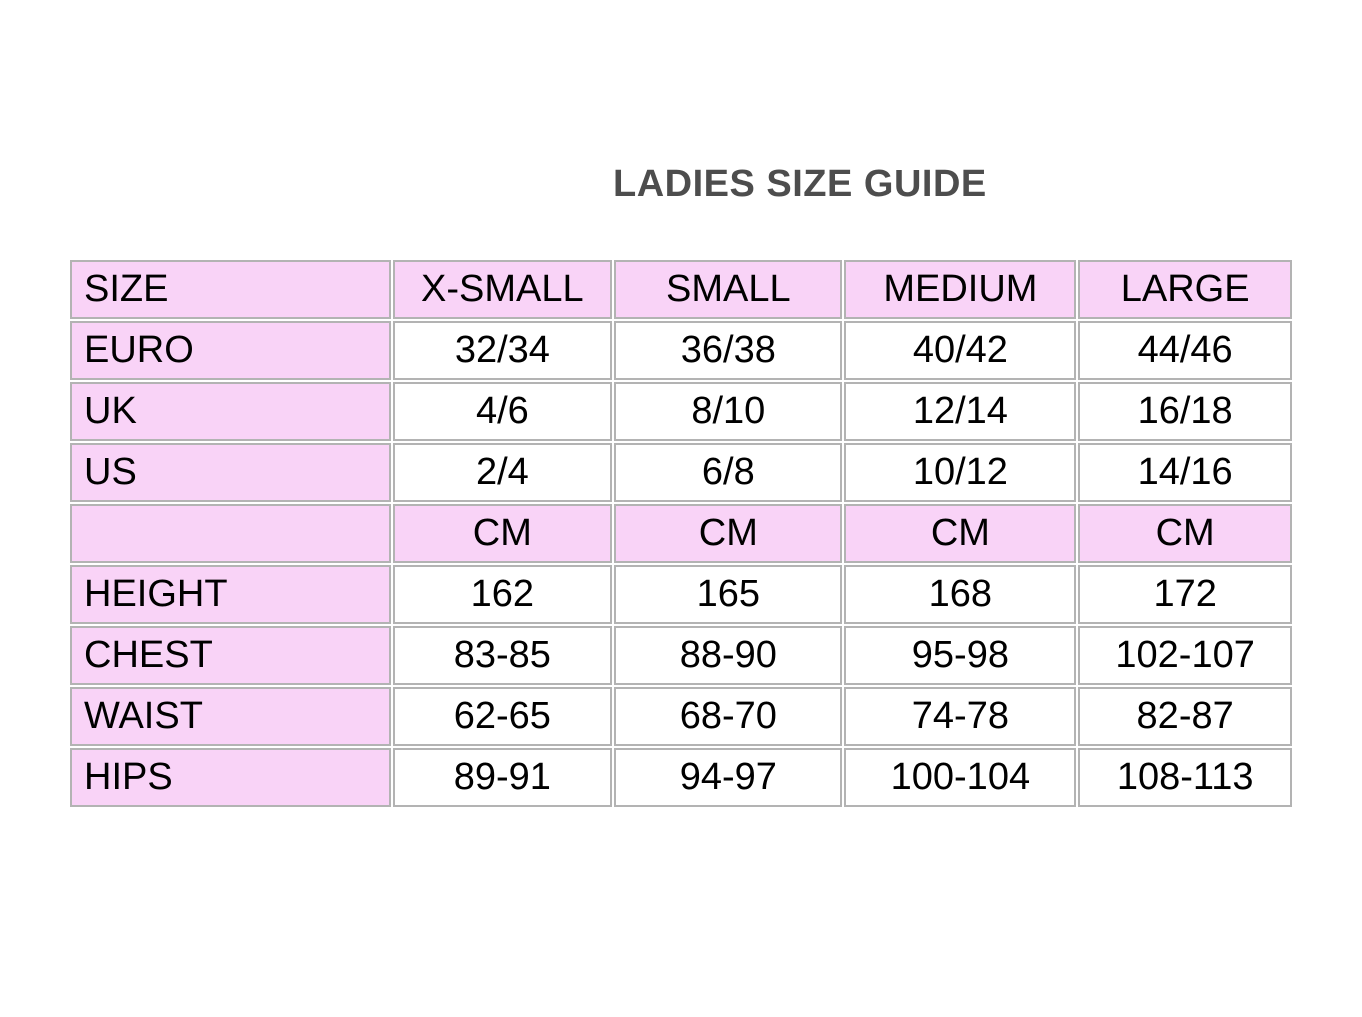 The image size is (1362, 1017). Describe the element at coordinates (1185, 289) in the screenshot. I see `header-cell-large: LARGE` at that location.